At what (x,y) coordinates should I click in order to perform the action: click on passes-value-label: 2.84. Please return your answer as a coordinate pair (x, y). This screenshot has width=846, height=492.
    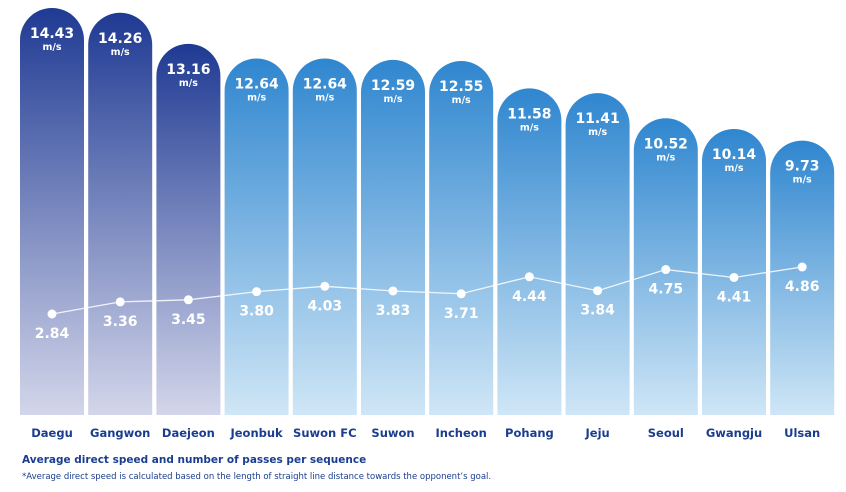
    Looking at the image, I should click on (52, 334).